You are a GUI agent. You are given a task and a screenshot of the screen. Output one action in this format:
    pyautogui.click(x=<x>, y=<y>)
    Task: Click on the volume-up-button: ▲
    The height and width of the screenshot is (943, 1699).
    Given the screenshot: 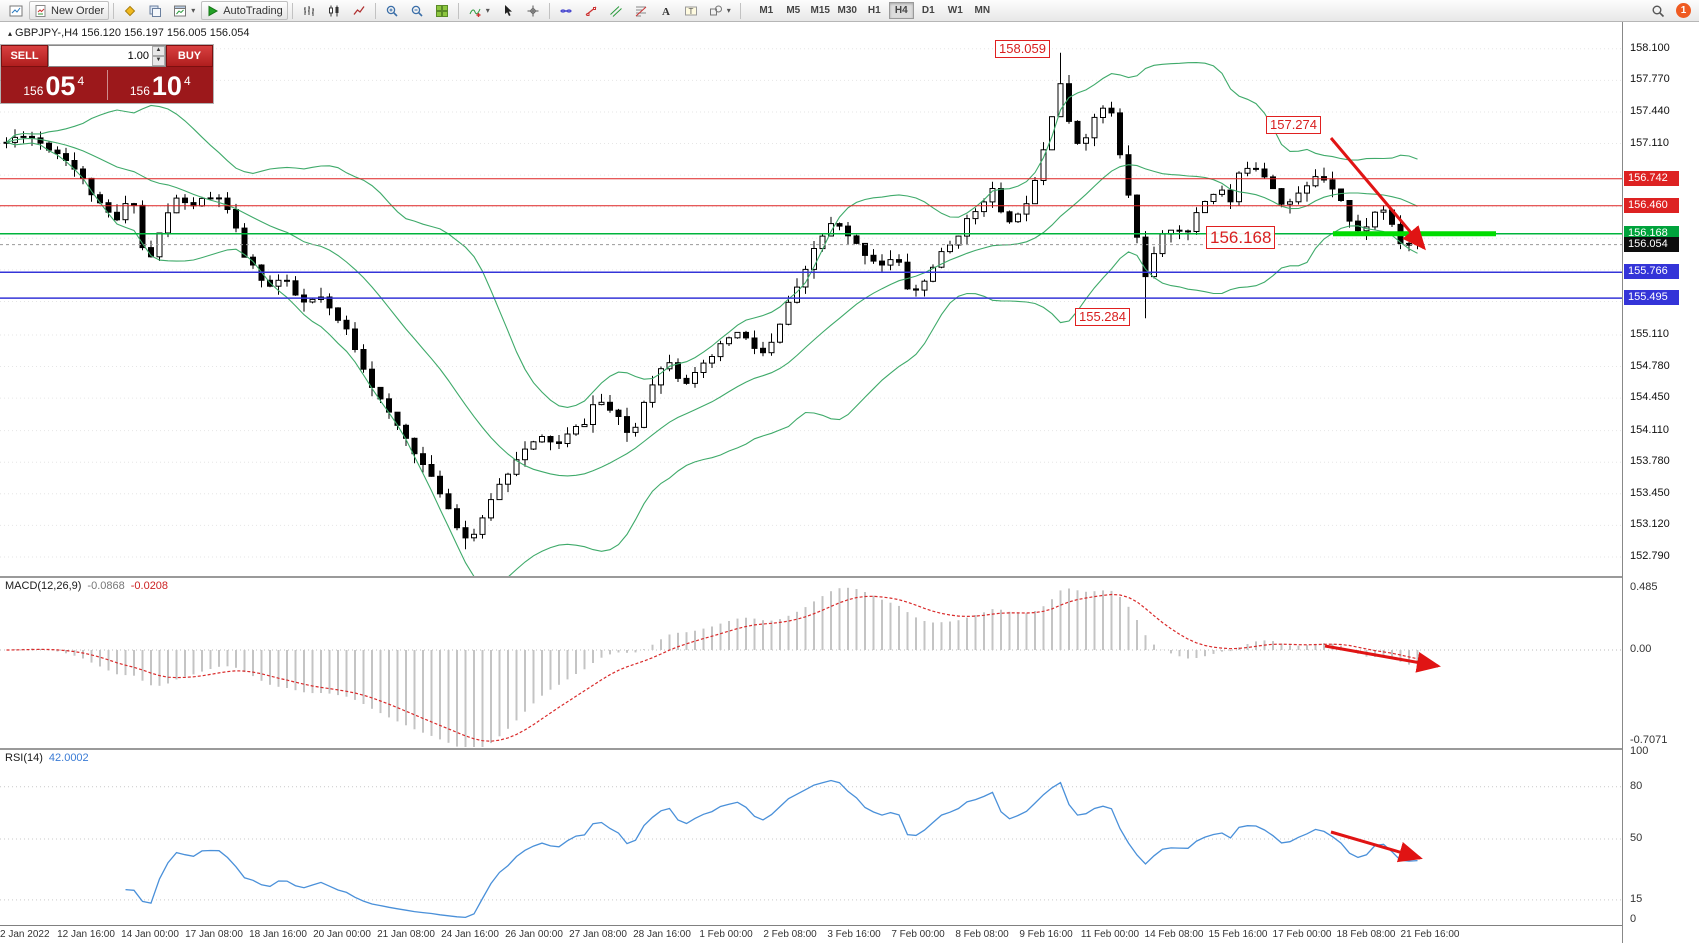 What is the action you would take?
    pyautogui.click(x=158, y=51)
    